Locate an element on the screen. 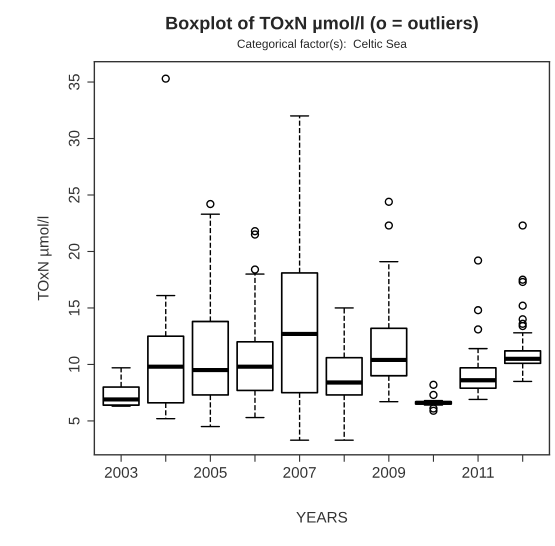 The height and width of the screenshot is (546, 555). x-tick-label: 2009 is located at coordinates (389, 472).